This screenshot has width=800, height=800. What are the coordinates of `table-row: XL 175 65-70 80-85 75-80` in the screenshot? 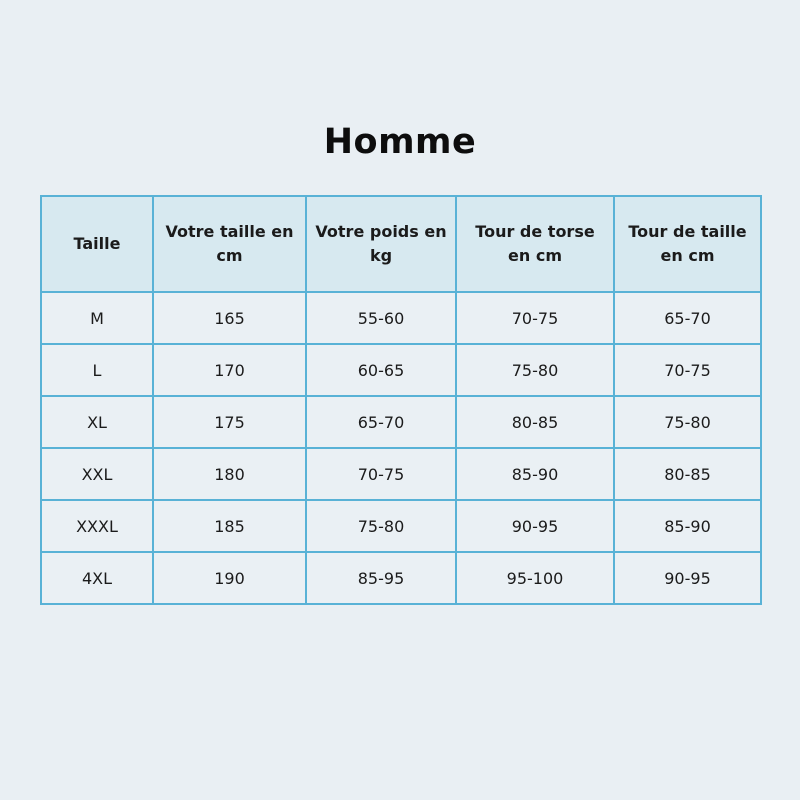 It's located at (401, 422).